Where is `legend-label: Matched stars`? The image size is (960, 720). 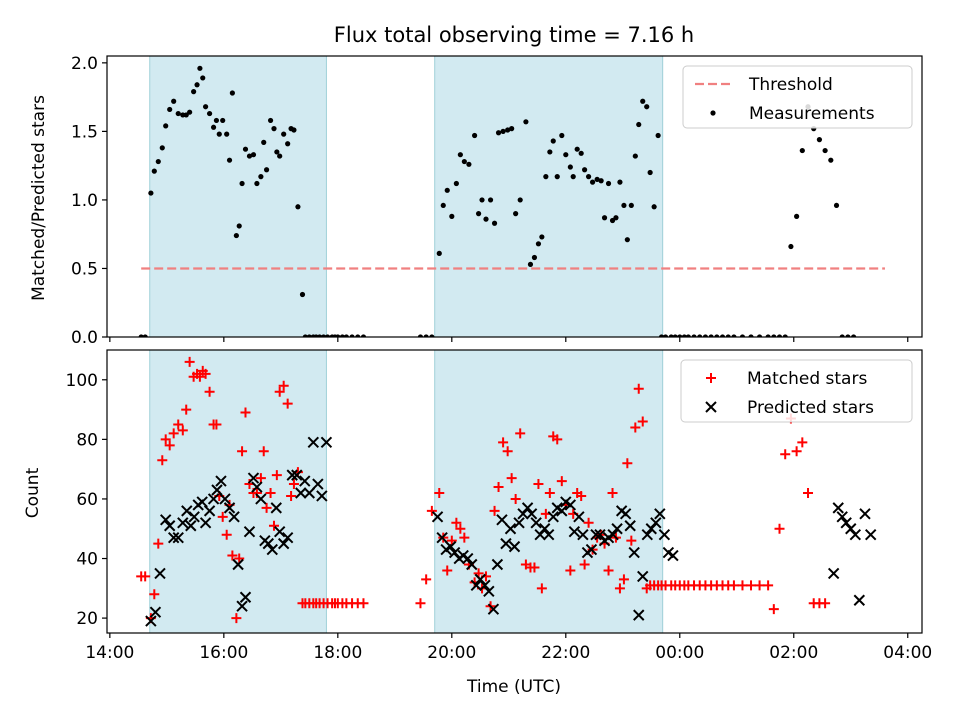 legend-label: Matched stars is located at coordinates (807, 379).